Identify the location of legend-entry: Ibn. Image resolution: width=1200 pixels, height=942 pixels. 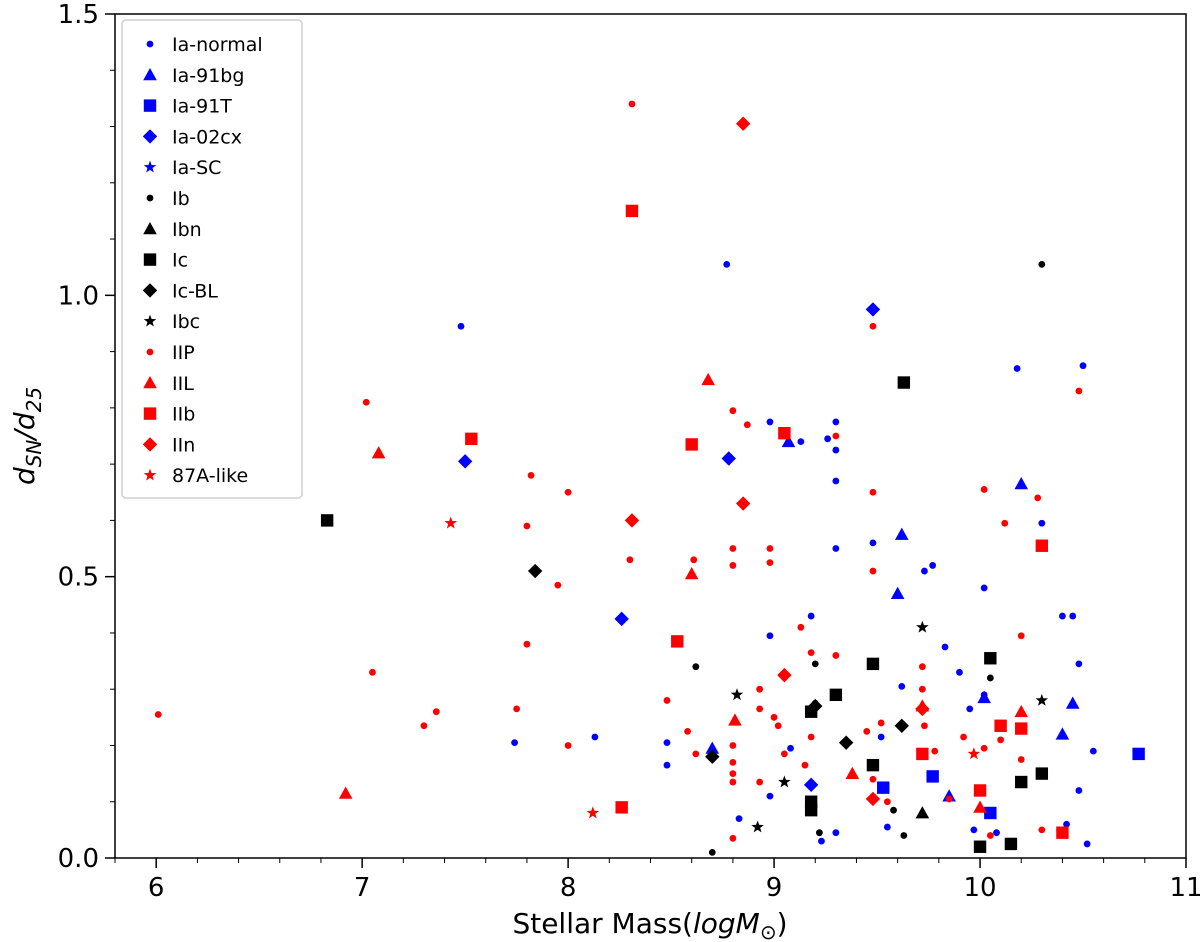
(172, 230).